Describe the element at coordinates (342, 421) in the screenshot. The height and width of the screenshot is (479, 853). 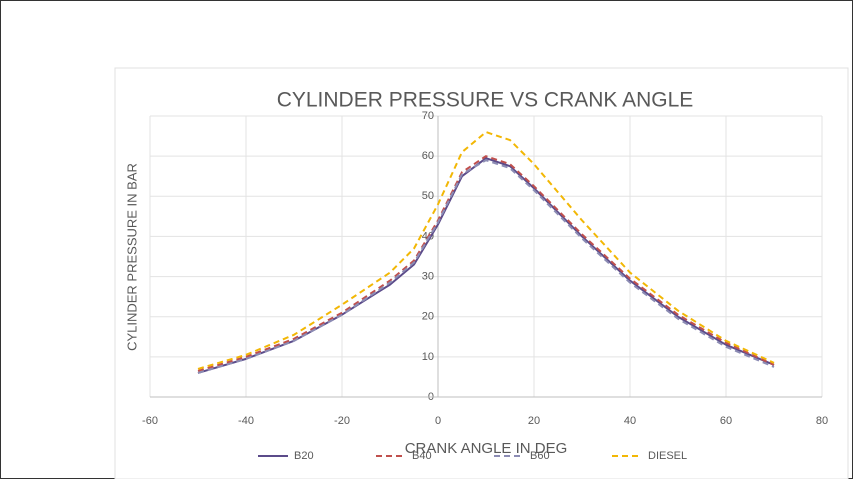
I see `x-tick-label: -20` at that location.